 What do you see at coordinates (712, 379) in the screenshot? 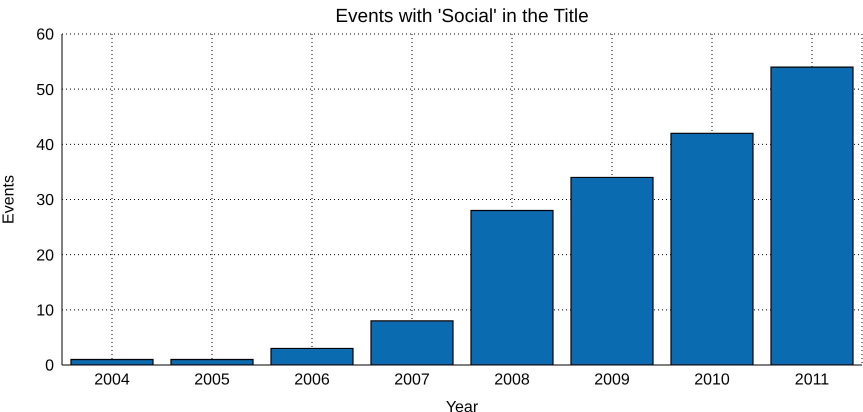
I see `x-tick-label: 2010` at bounding box center [712, 379].